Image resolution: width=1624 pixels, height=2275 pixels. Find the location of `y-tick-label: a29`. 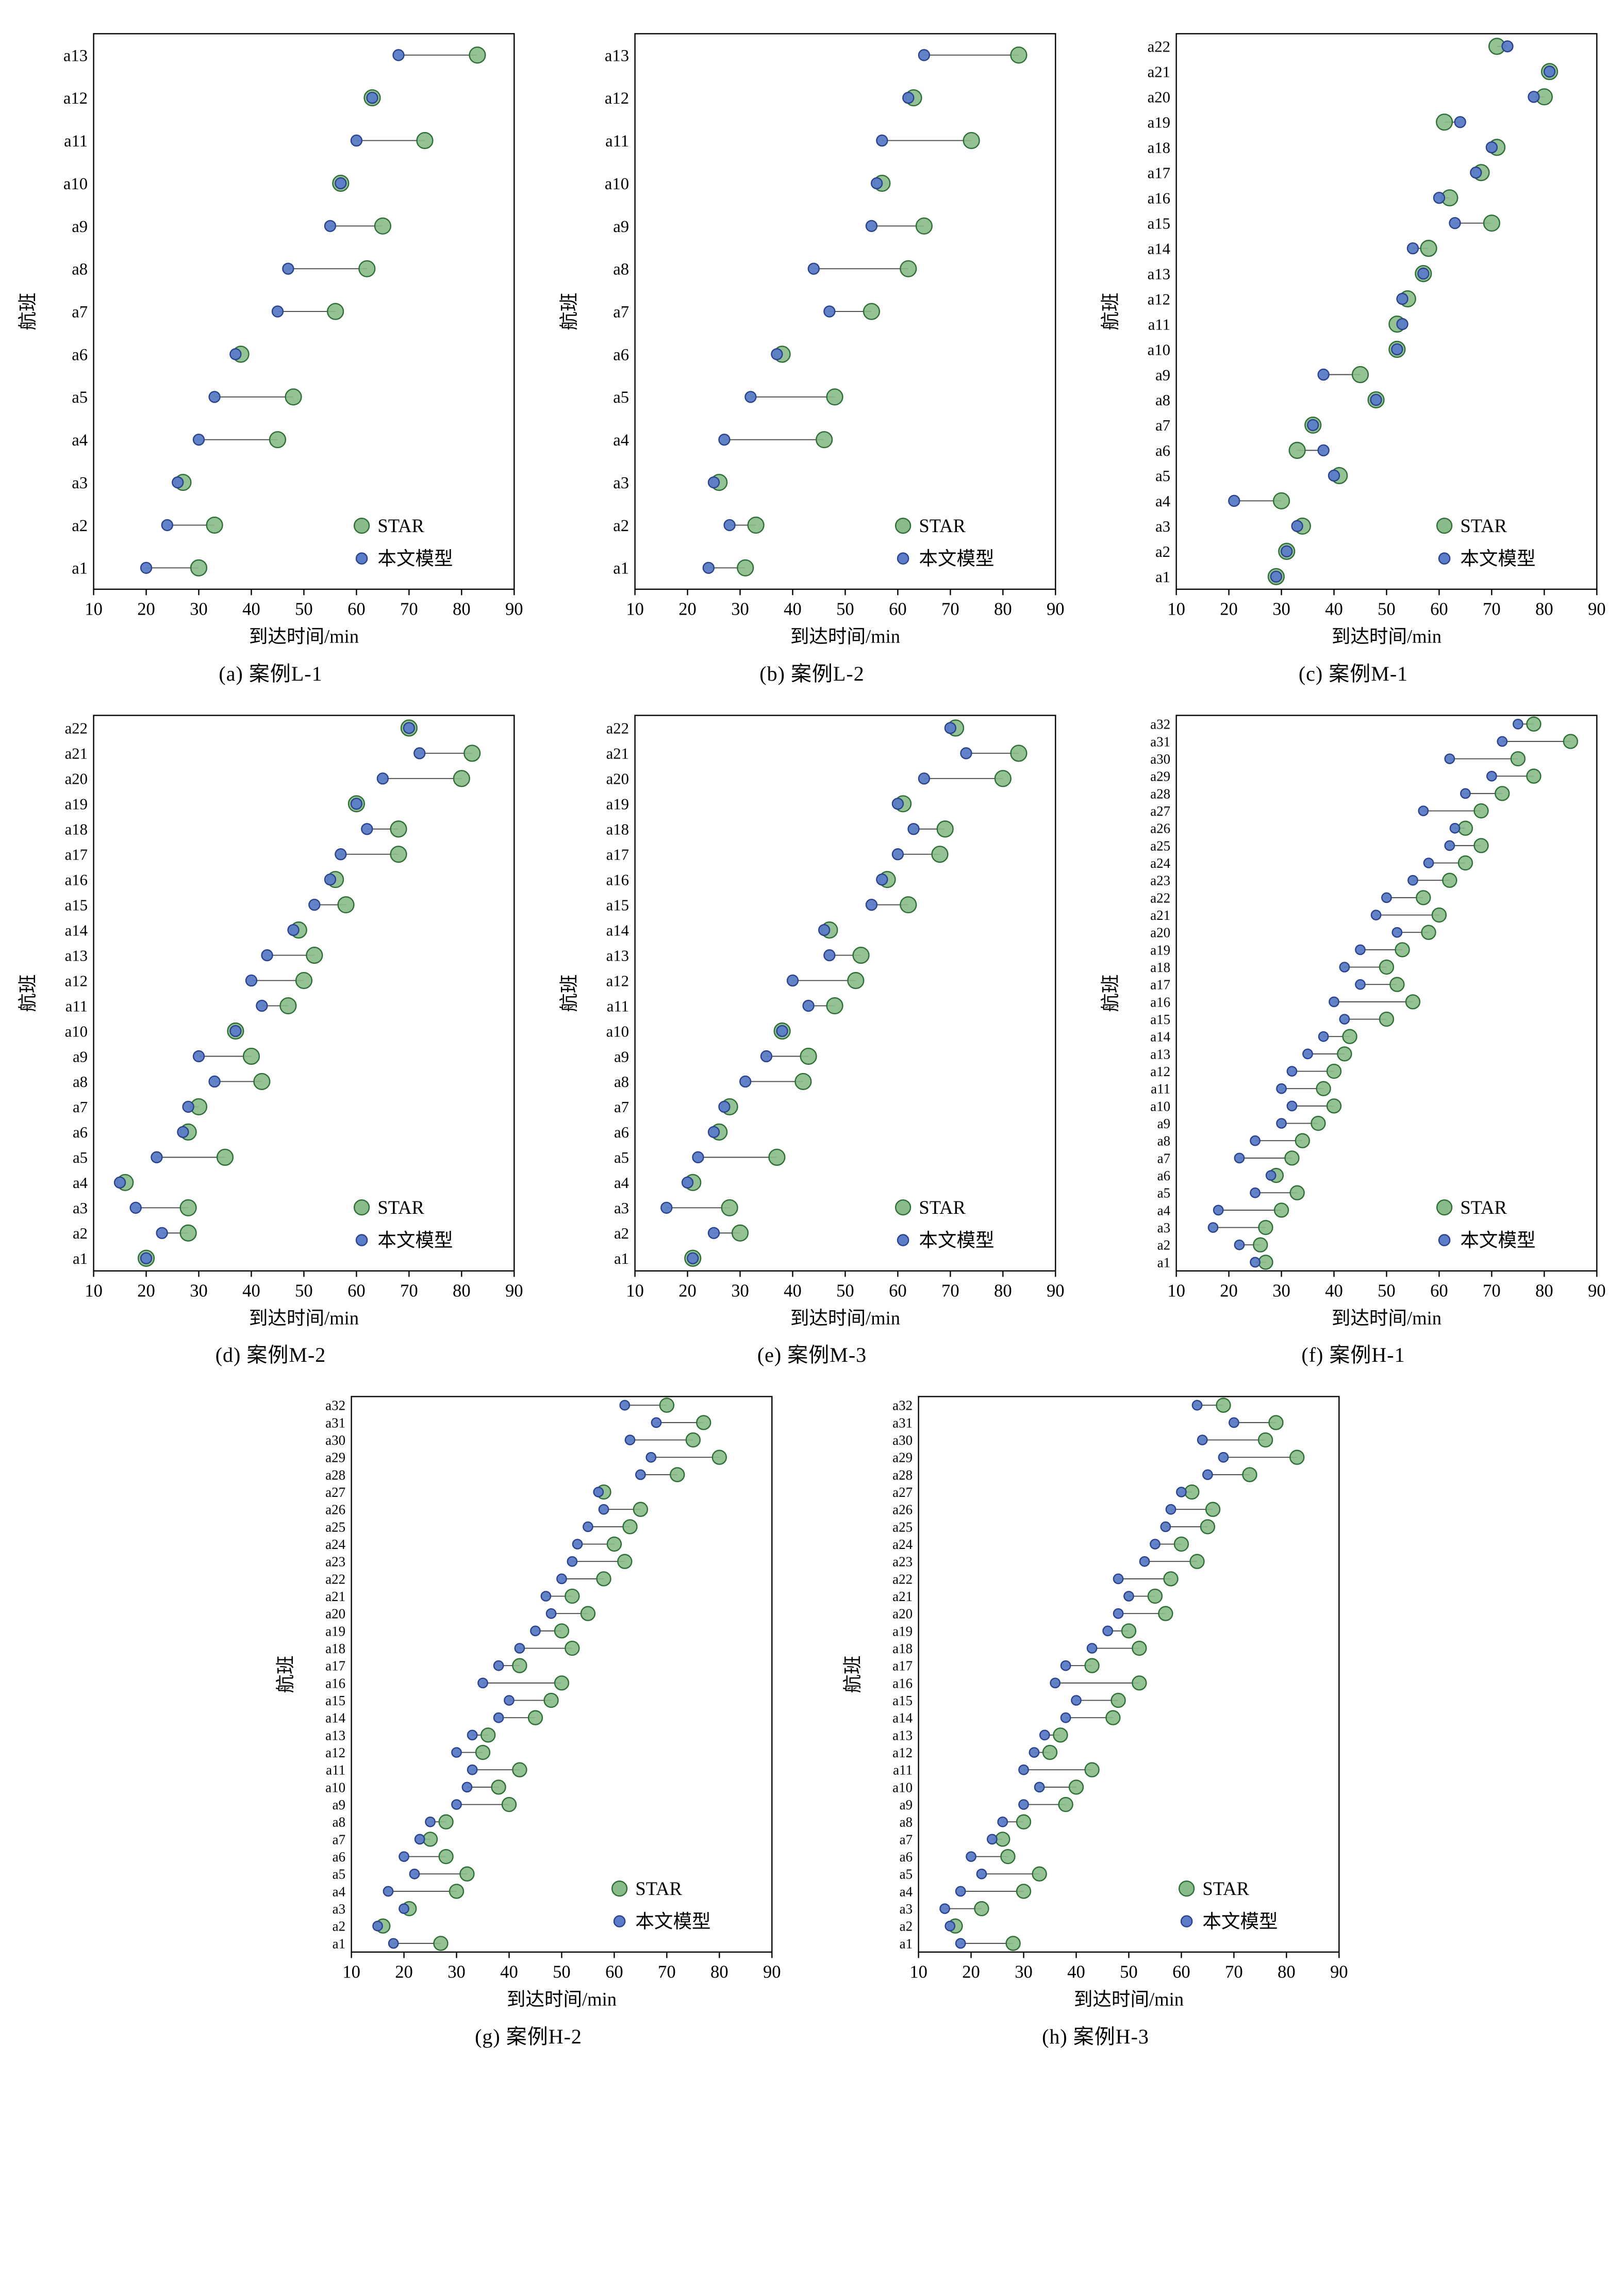

y-tick-label: a29 is located at coordinates (902, 1458).